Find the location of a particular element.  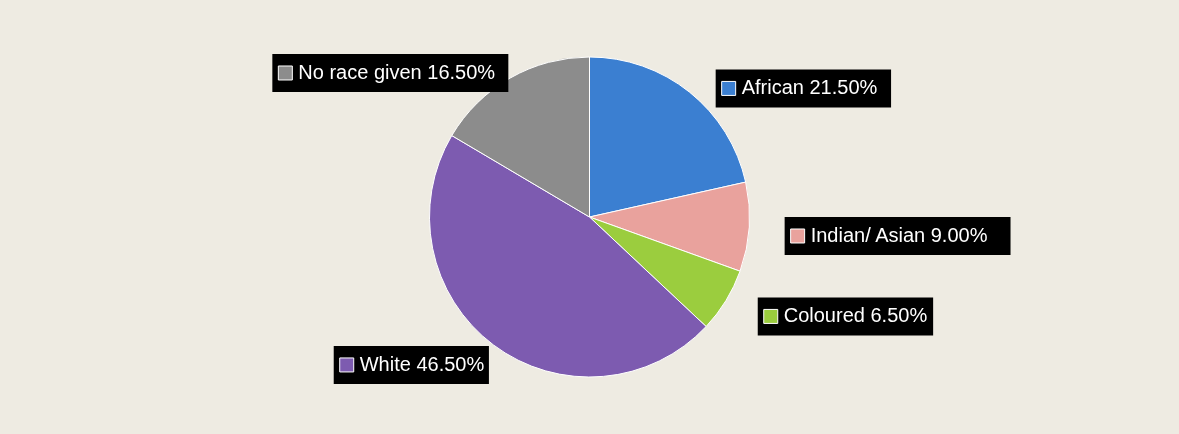

legend-label: White 46.50% is located at coordinates (422, 363).